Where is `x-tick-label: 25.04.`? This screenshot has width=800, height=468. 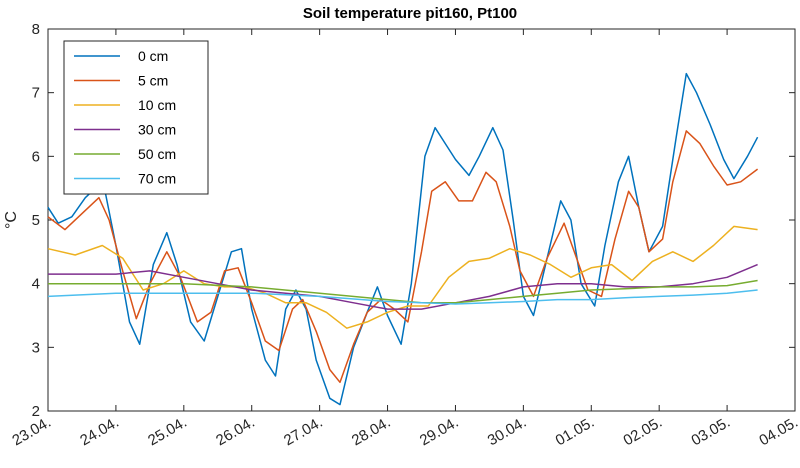 x-tick-label: 25.04. is located at coordinates (167, 432).